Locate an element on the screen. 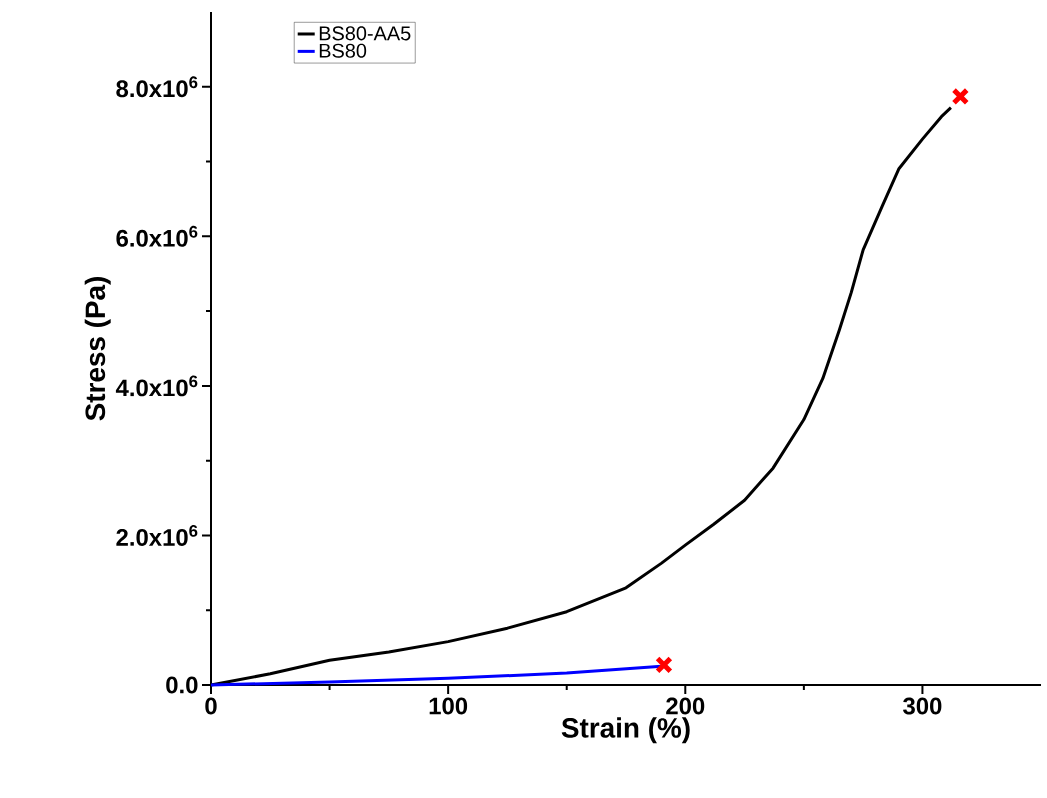 This screenshot has height=798, width=1047. x-axis-title: Strain (%) is located at coordinates (625, 730).